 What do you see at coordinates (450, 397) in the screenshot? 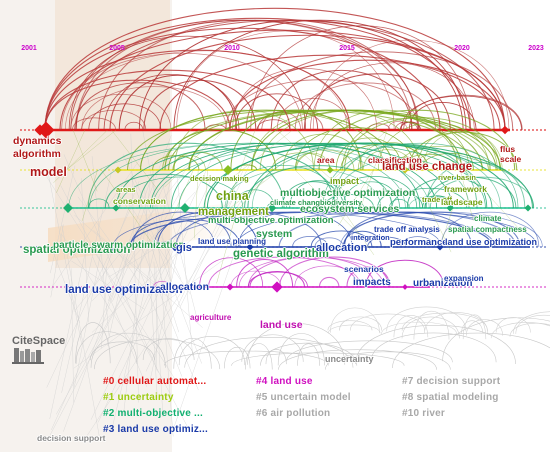
I see `cluster-legend-item: #8 spatial modeling` at bounding box center [450, 397].